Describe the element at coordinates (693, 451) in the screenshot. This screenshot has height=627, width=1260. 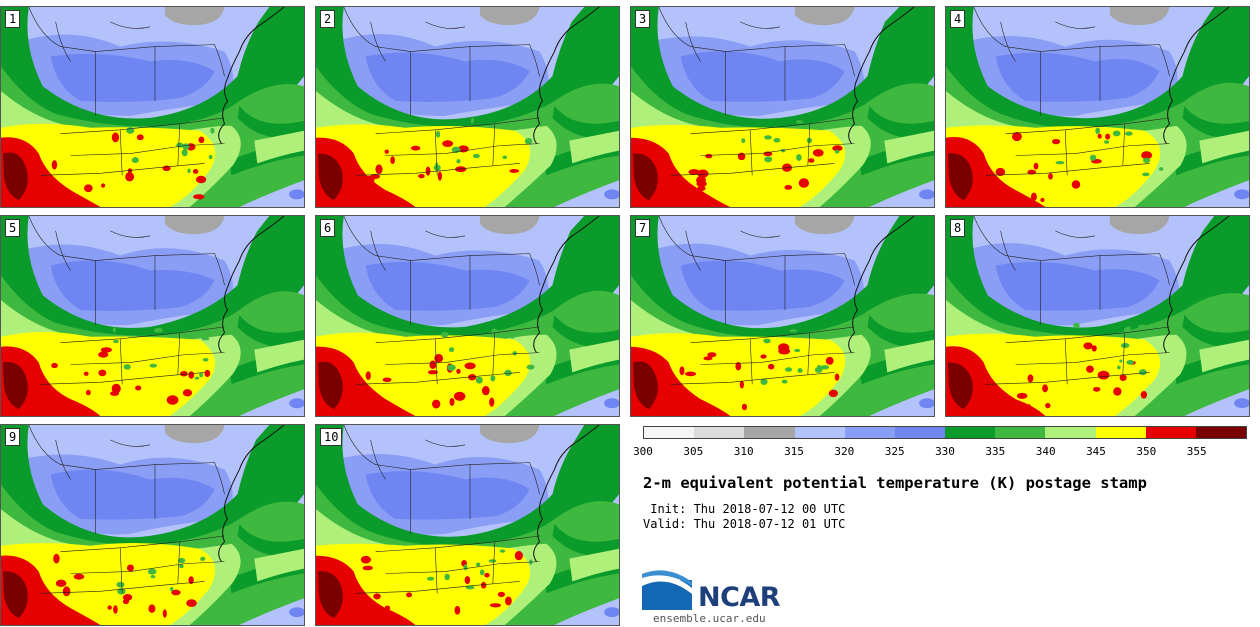
I see `colorbar-tick-label: 305` at that location.